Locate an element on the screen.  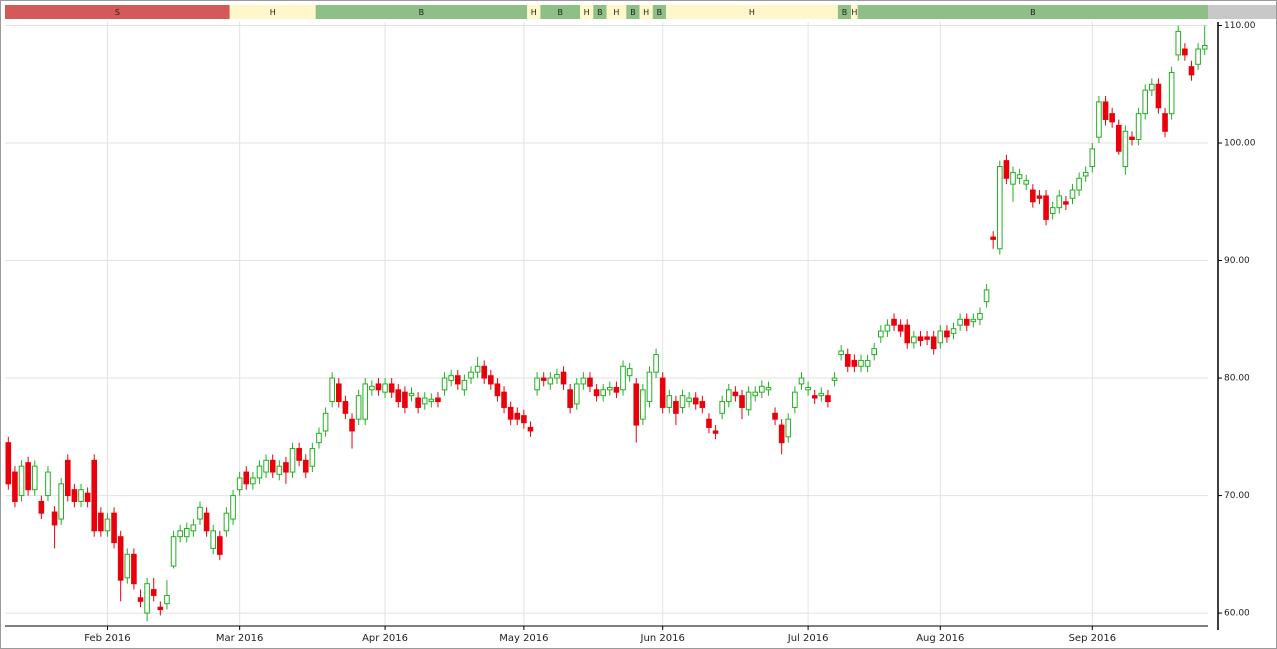
x-tick-label: Mar 2016 is located at coordinates (240, 638).